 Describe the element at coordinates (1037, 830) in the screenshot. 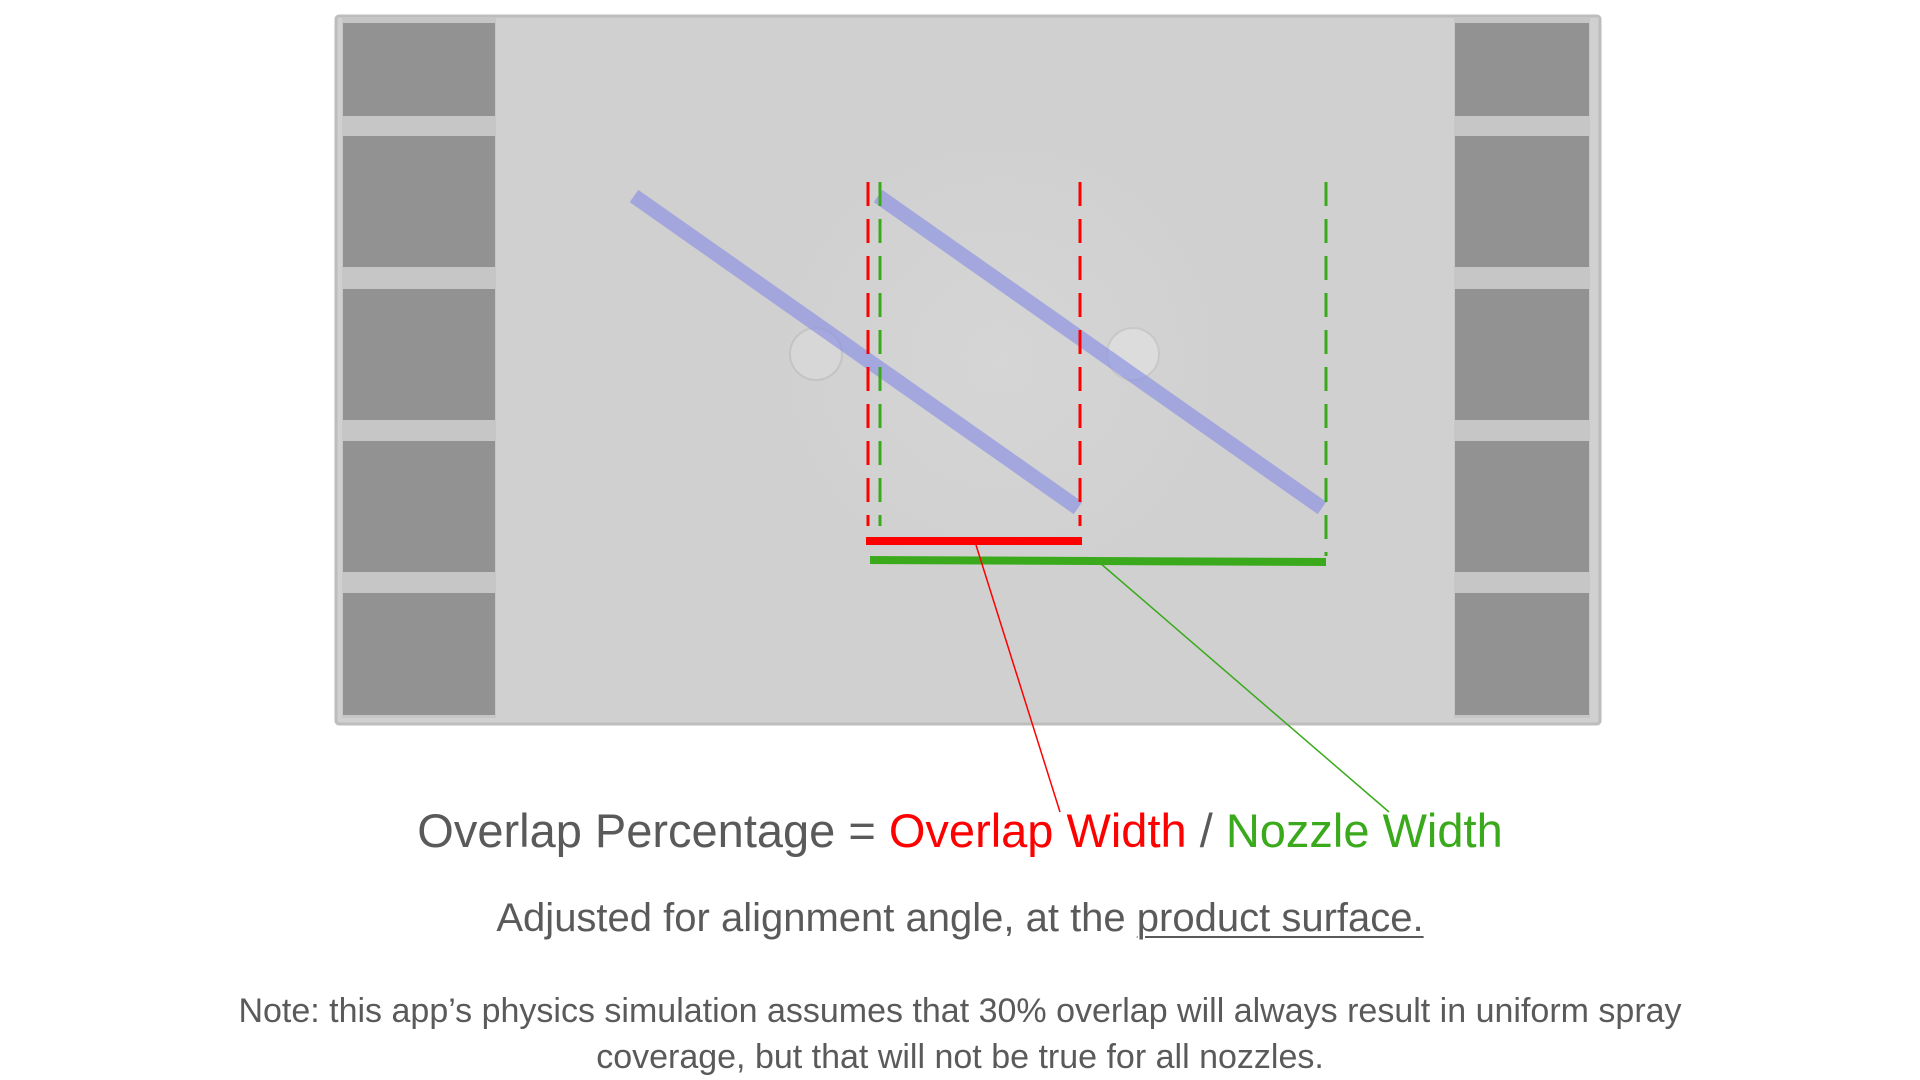

I see `overlap-width-label: Overlap Width` at that location.